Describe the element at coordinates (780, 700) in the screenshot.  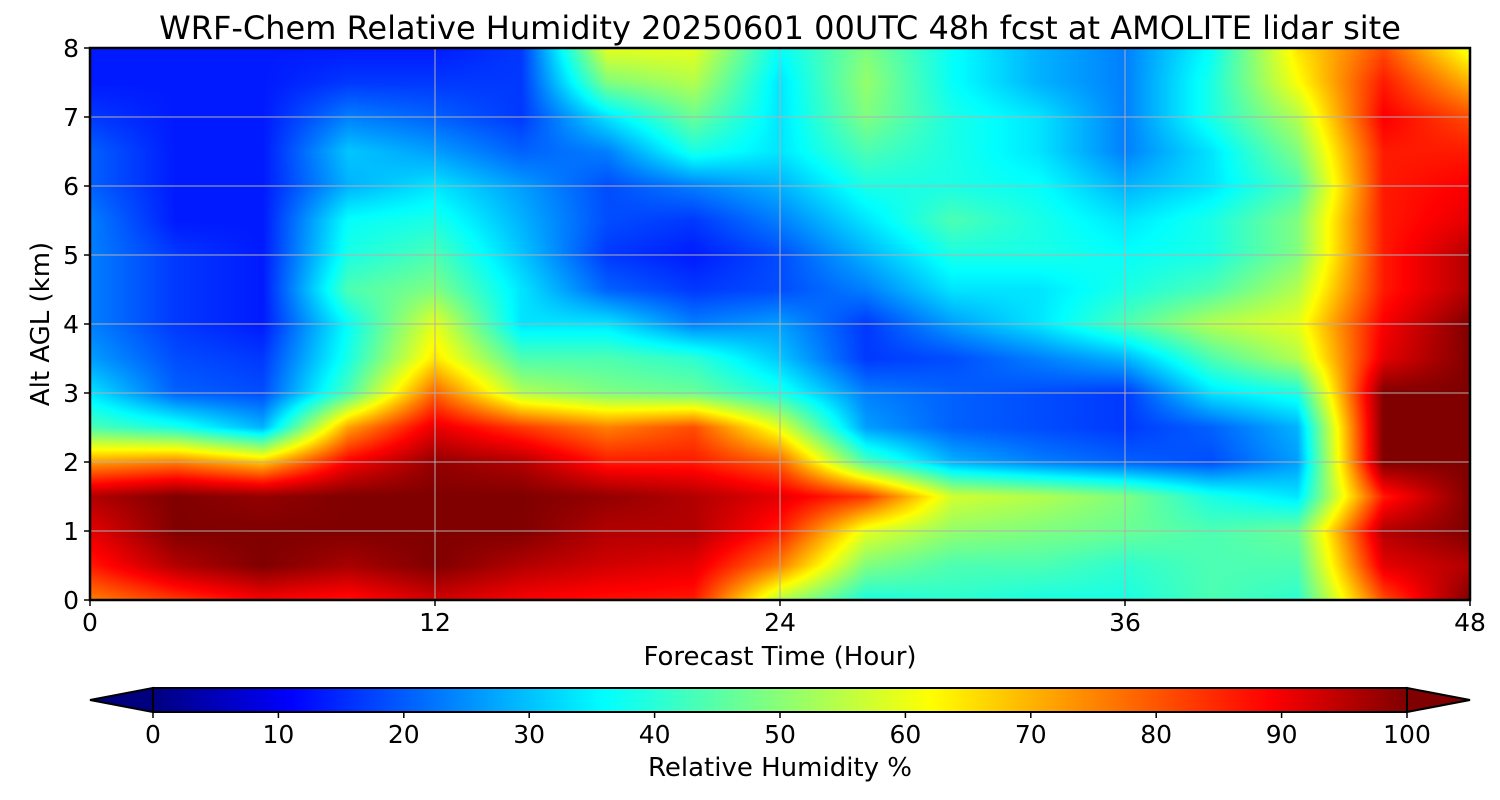
I see `colorbar` at that location.